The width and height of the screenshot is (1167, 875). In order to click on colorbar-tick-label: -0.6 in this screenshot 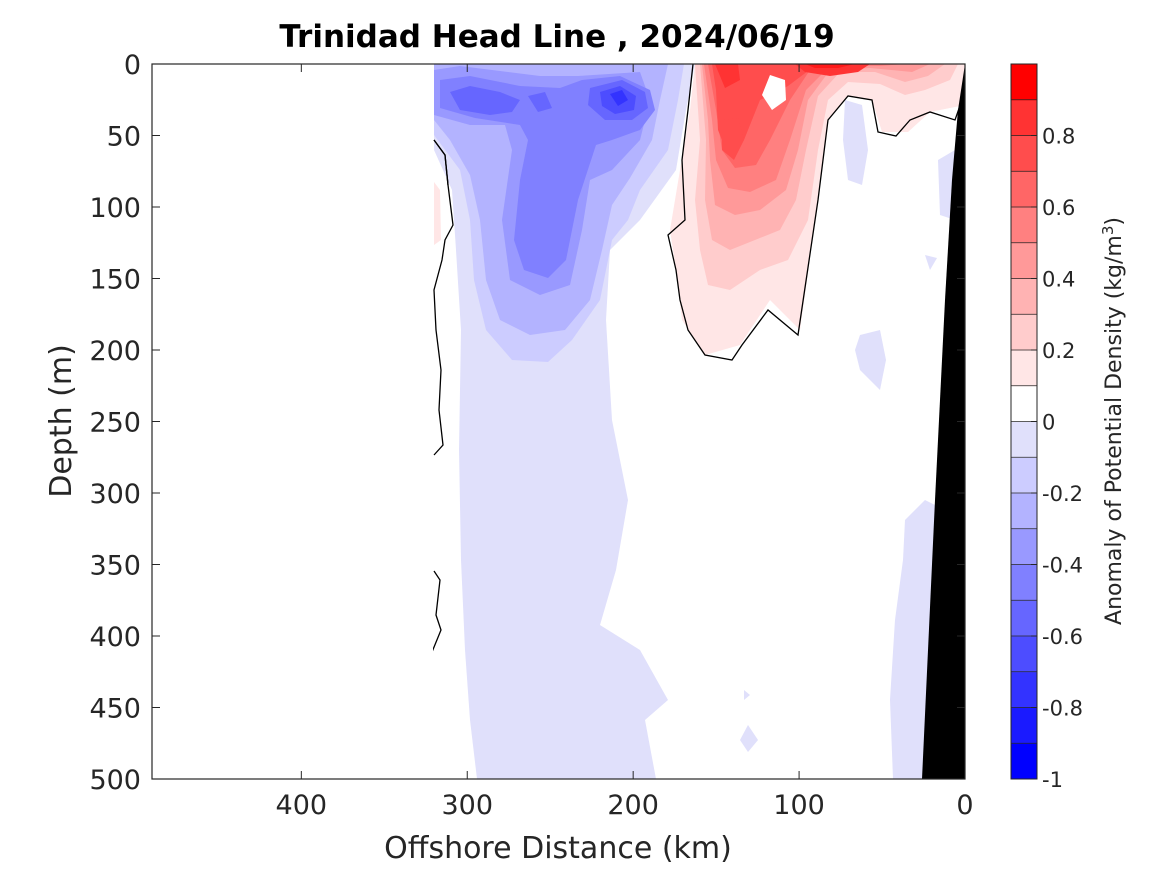, I will do `click(1062, 637)`.